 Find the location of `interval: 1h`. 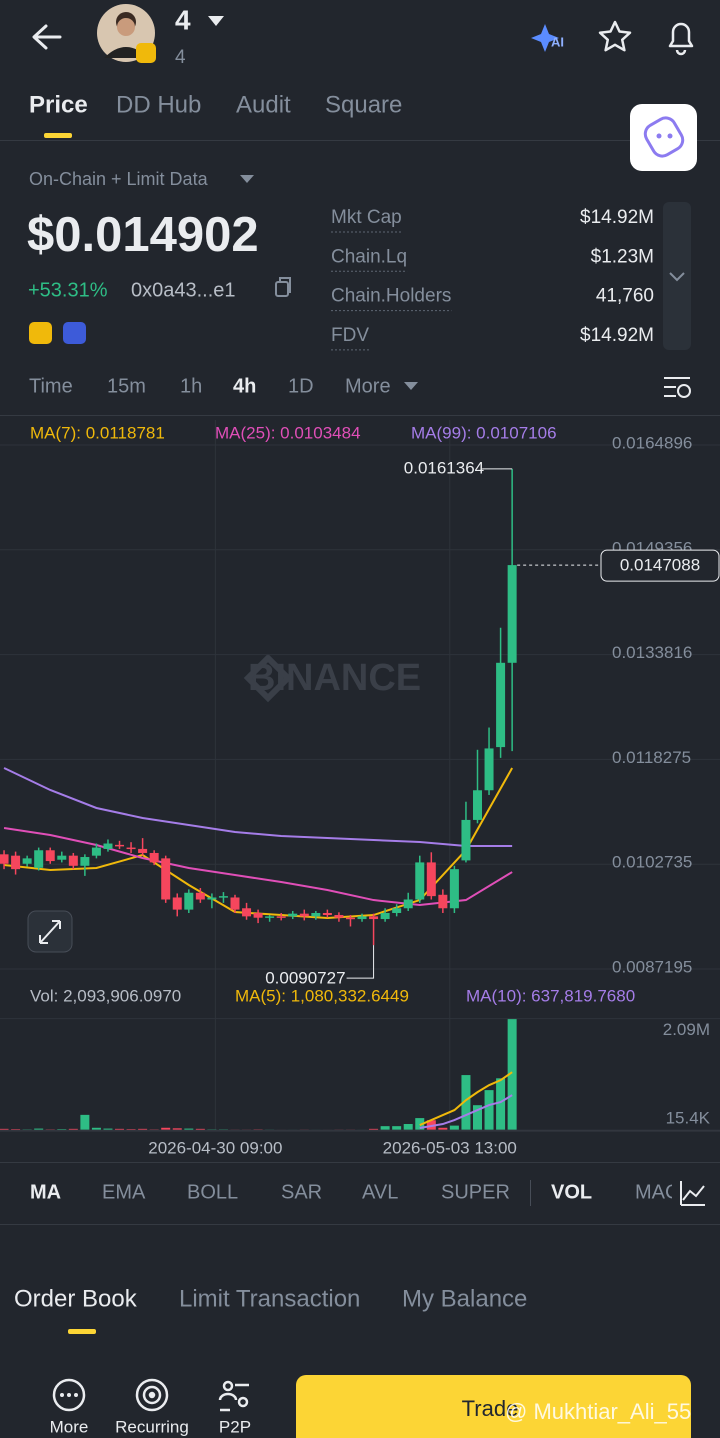

interval: 1h is located at coordinates (191, 386).